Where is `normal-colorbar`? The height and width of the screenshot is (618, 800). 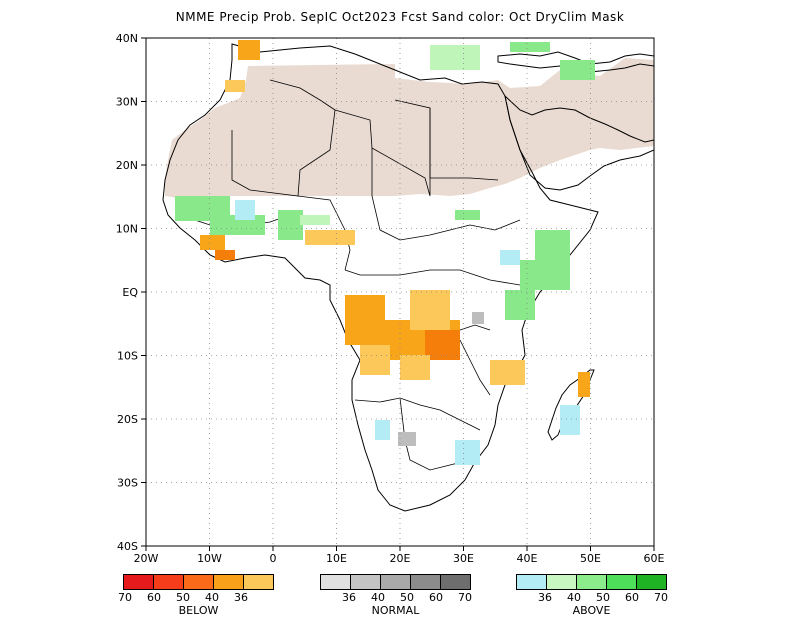 normal-colorbar is located at coordinates (395, 582).